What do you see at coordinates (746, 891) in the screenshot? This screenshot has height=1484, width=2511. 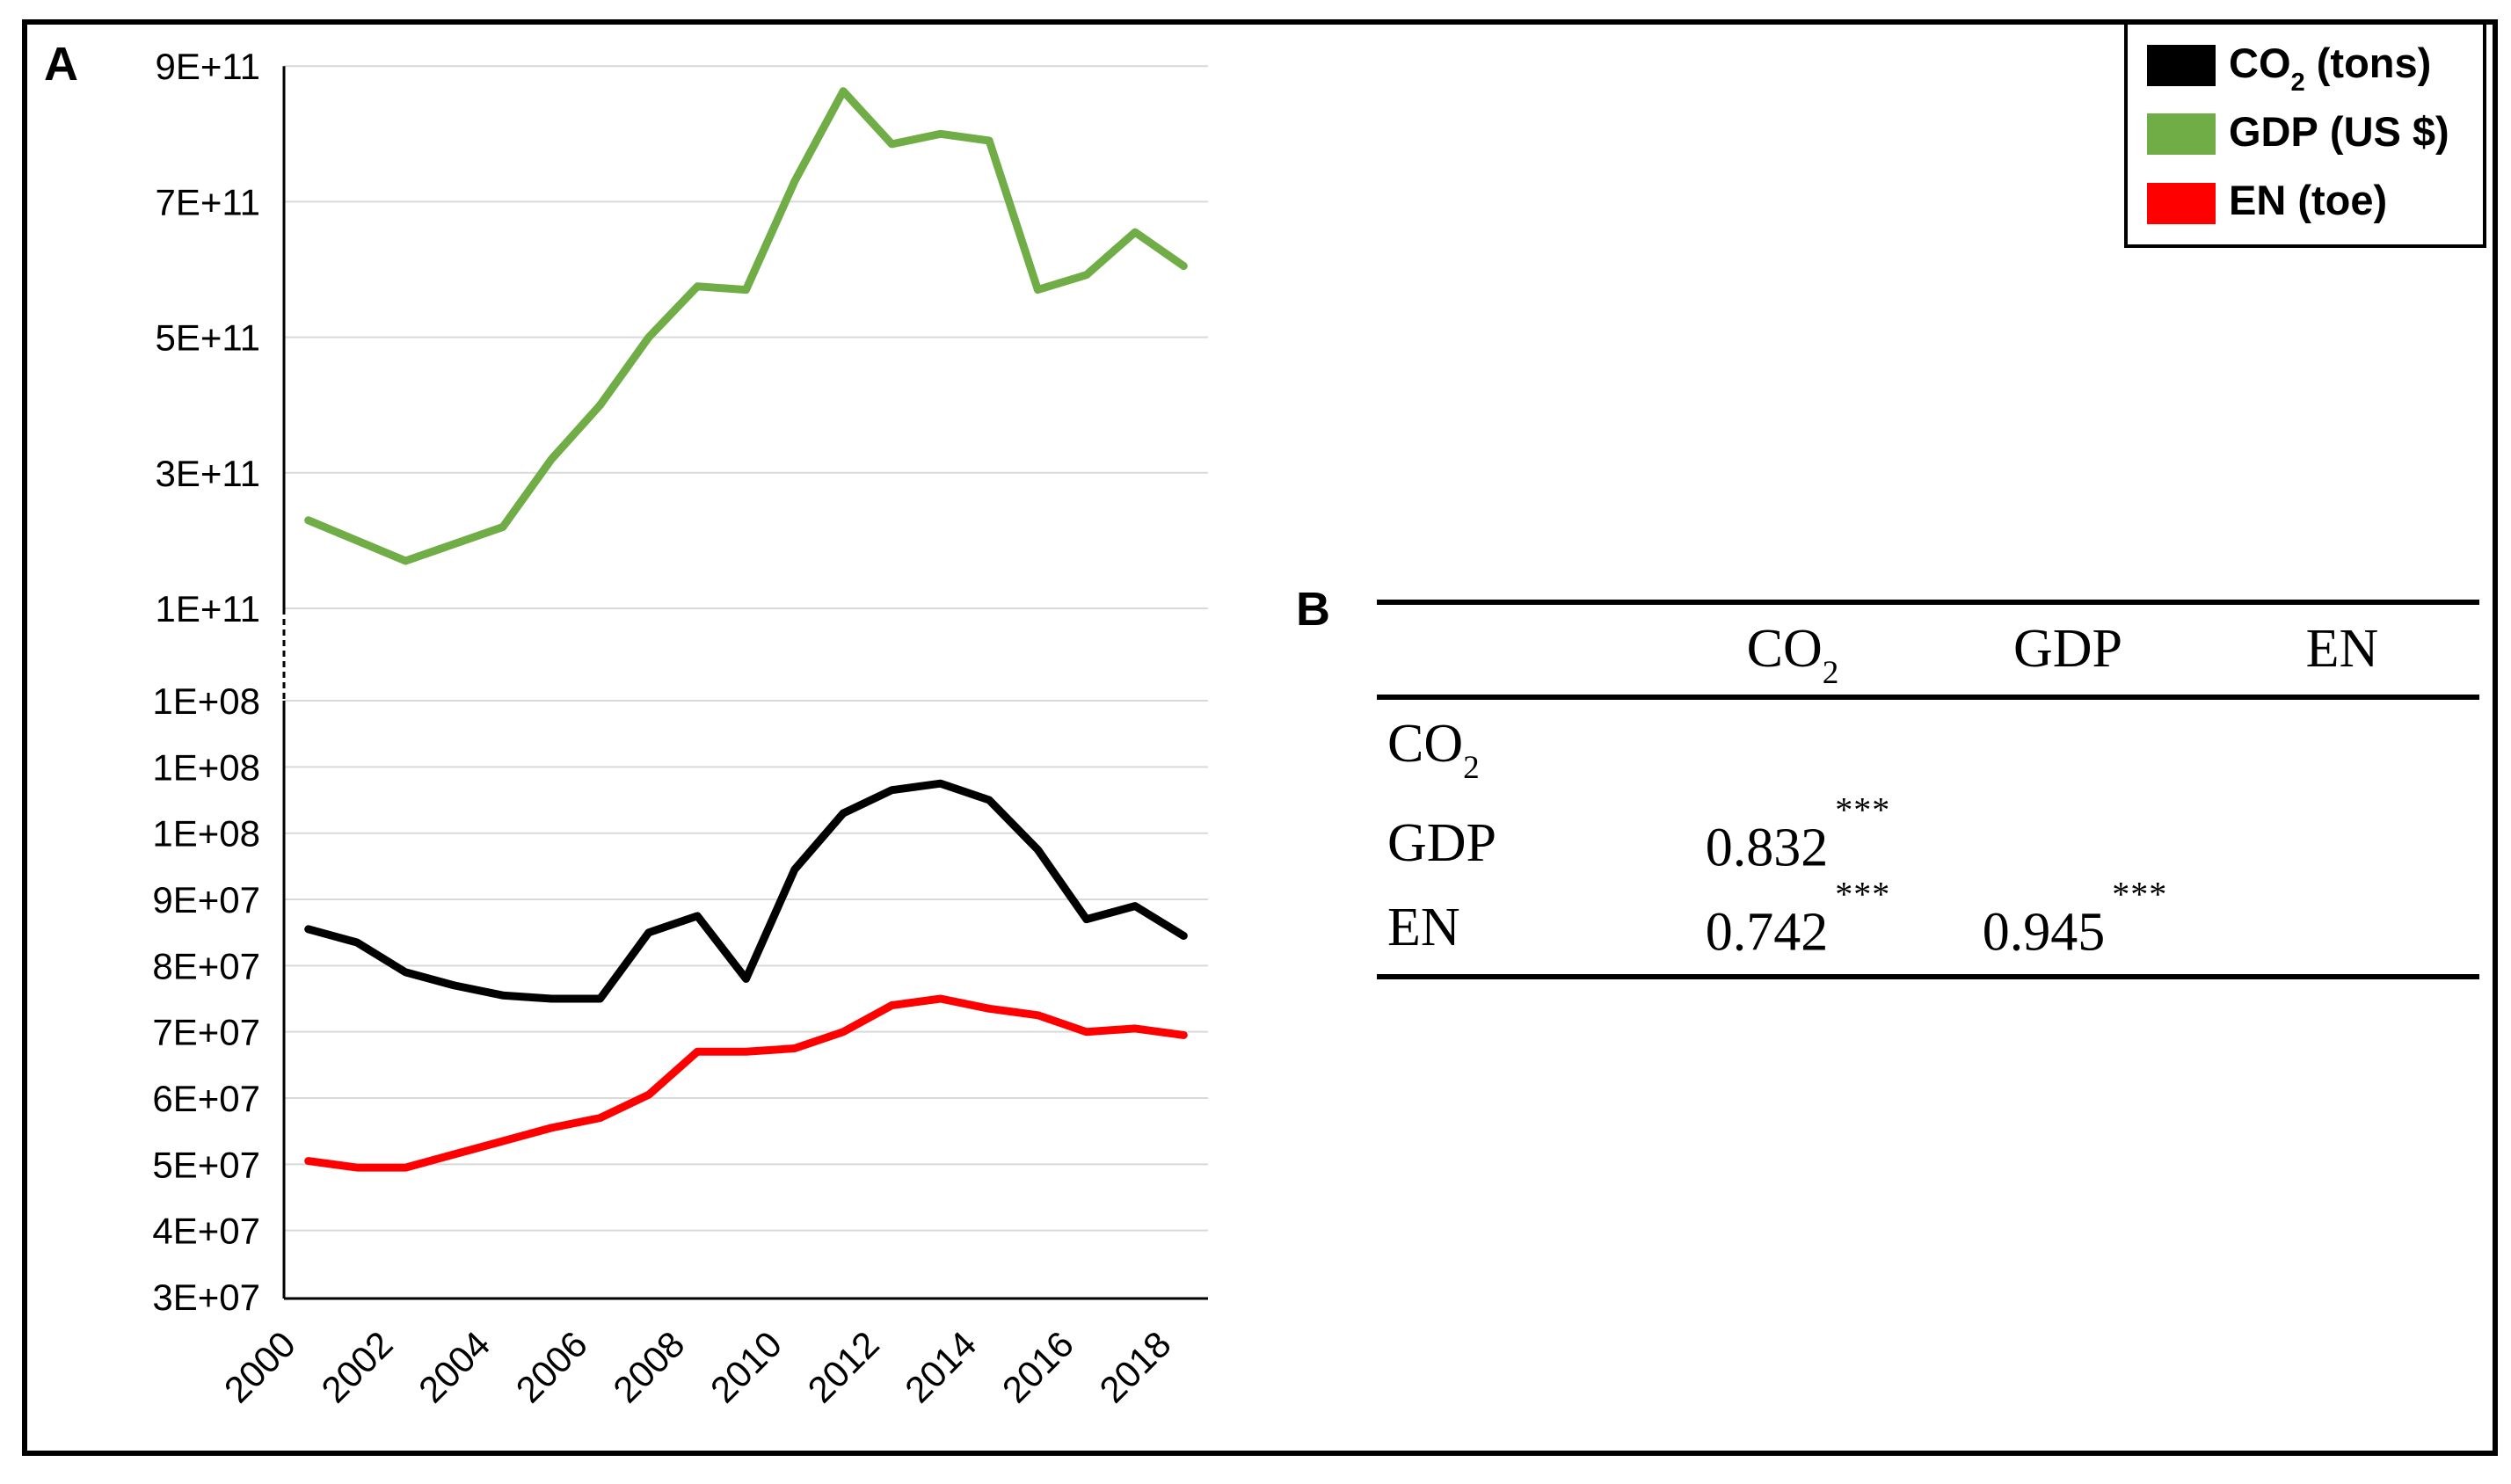 I see `series-line-co2-tons` at bounding box center [746, 891].